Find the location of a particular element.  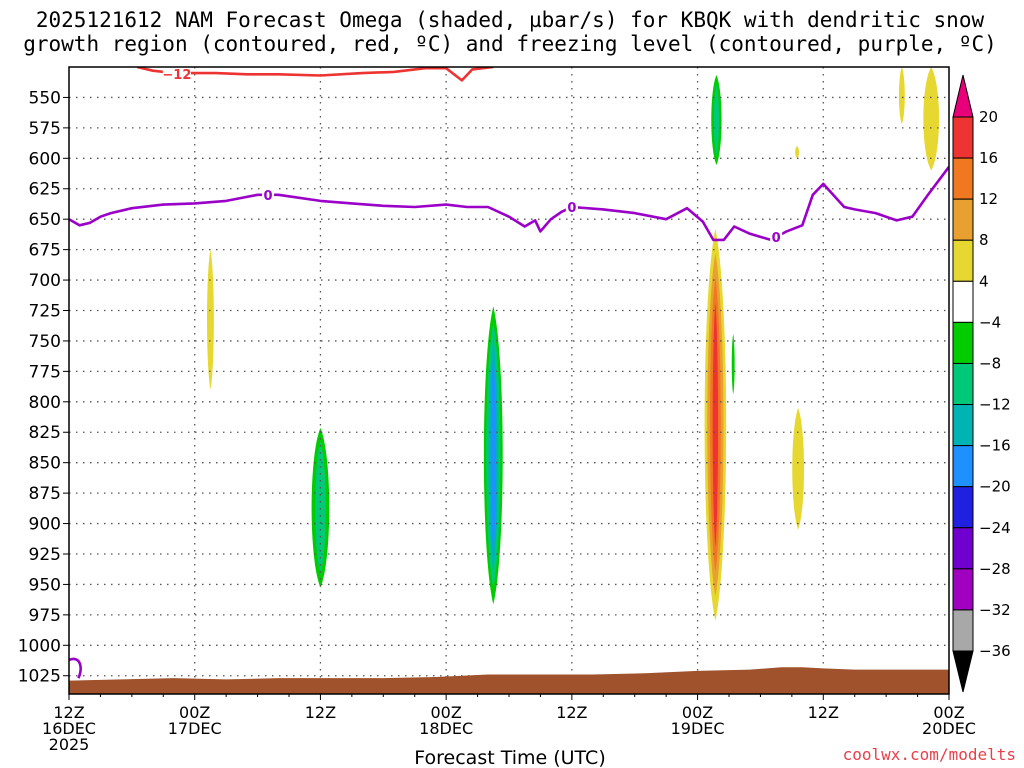

x-tick-label-0-2: 2025 is located at coordinates (69, 744).